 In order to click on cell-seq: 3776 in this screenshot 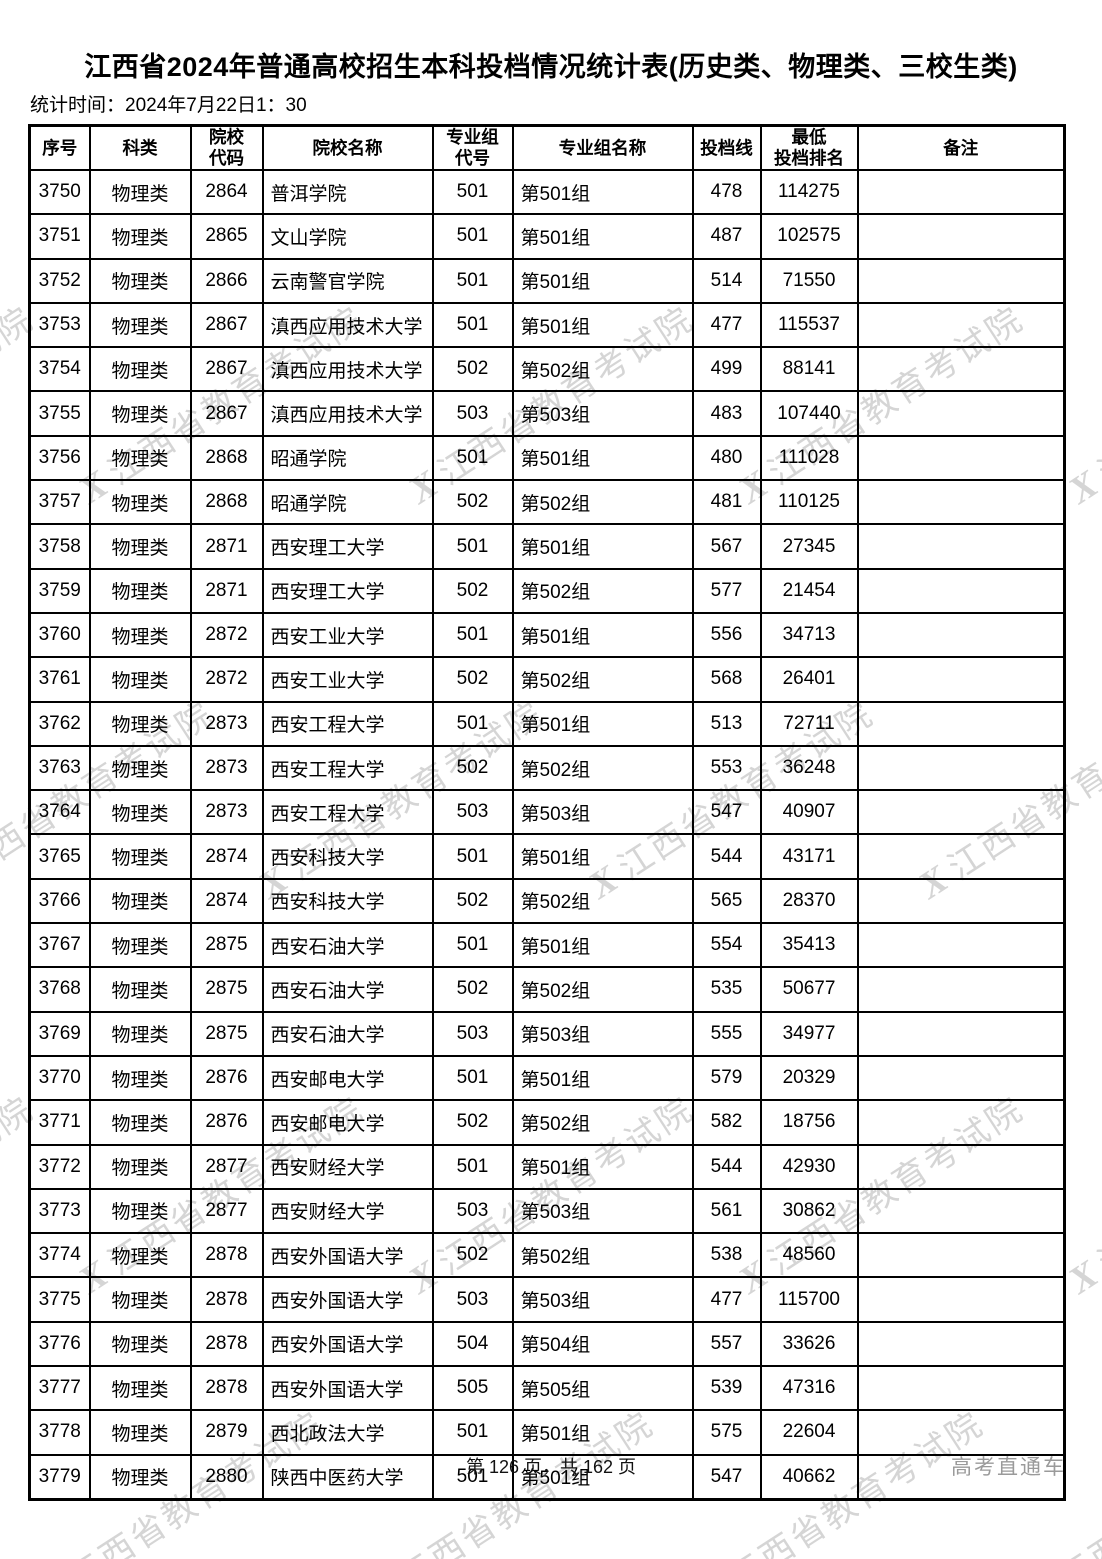, I will do `click(59, 1344)`.